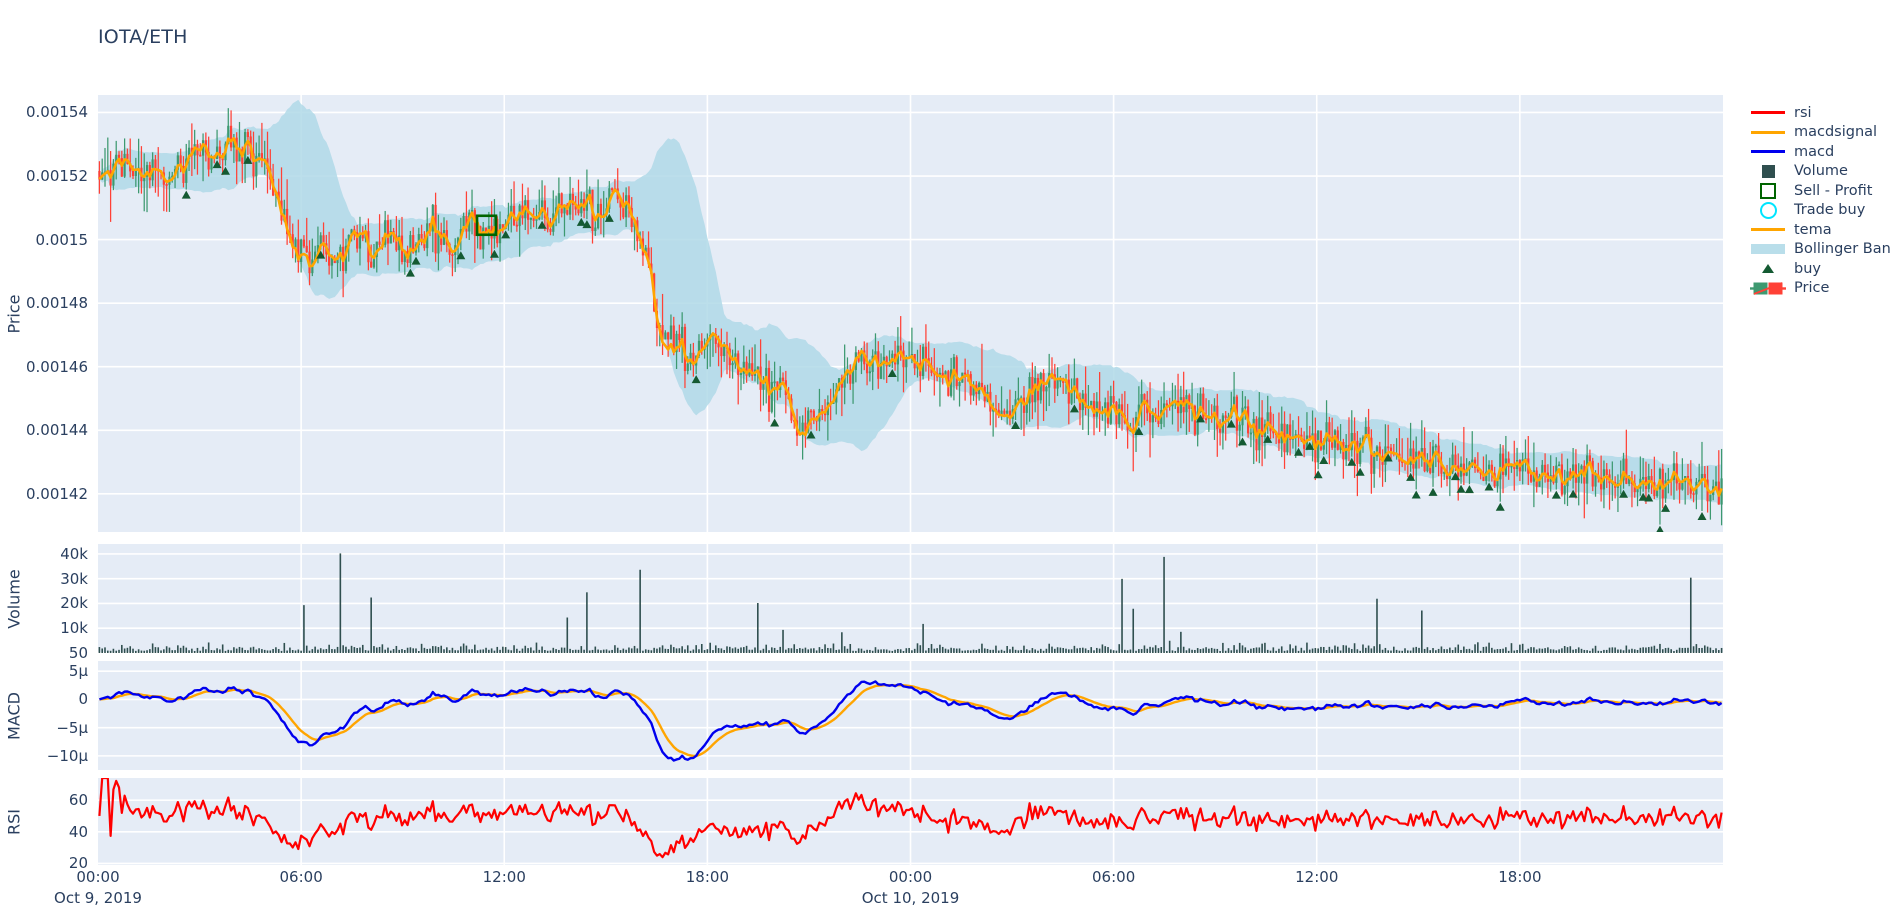  I want to click on legend-item-tema: tema, so click(1818, 230).